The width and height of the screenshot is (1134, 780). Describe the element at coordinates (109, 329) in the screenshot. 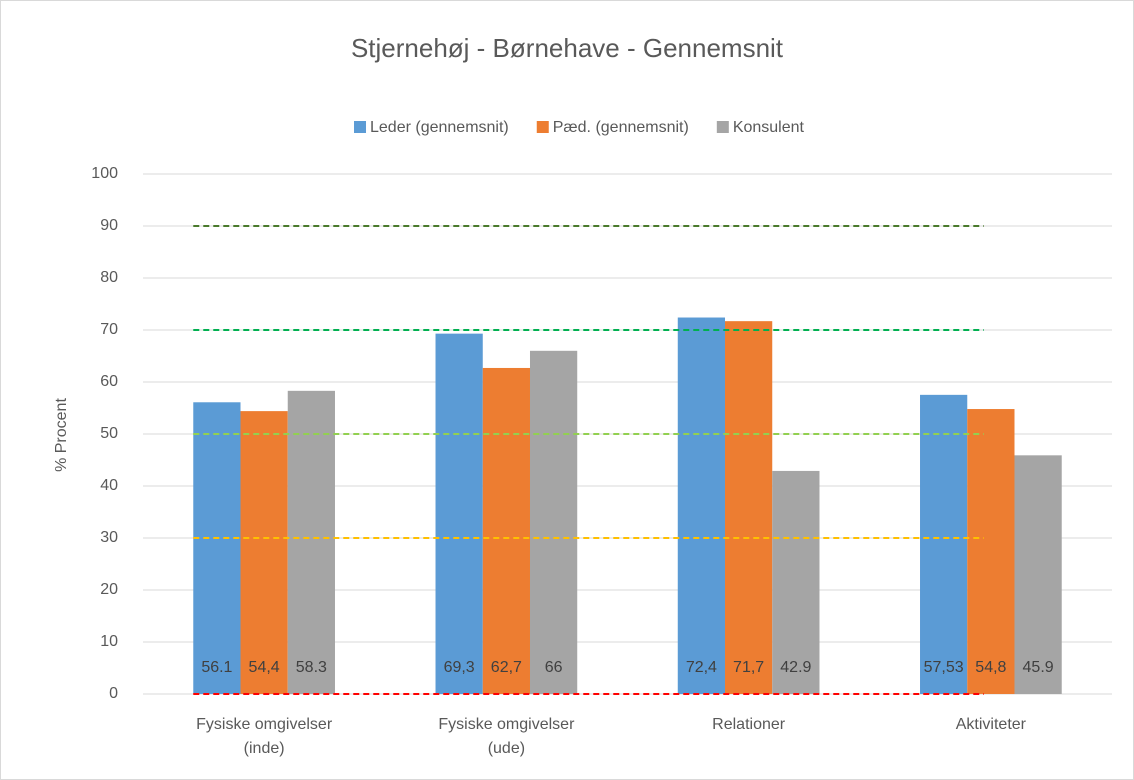

I see `y-tick-label: 70` at that location.